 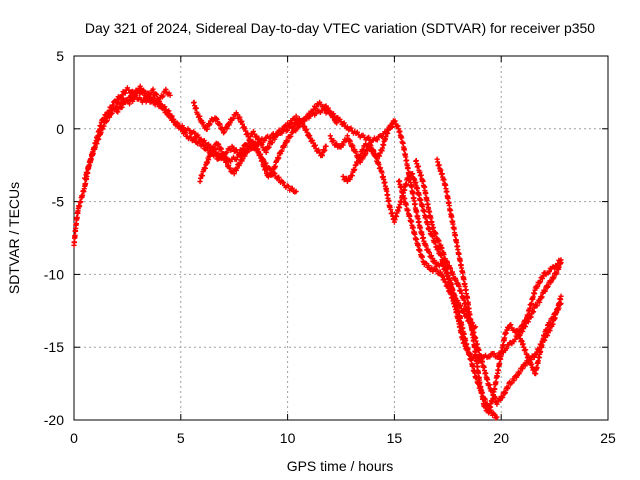 What do you see at coordinates (14, 238) in the screenshot?
I see `y-axis-label: SDTVAR / TECUs` at bounding box center [14, 238].